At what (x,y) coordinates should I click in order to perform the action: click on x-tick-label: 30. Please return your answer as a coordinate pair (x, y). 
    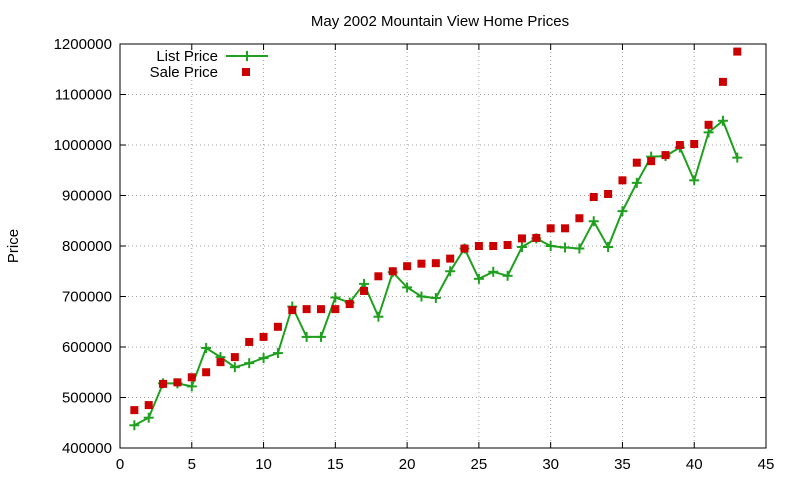
    Looking at the image, I should click on (550, 464).